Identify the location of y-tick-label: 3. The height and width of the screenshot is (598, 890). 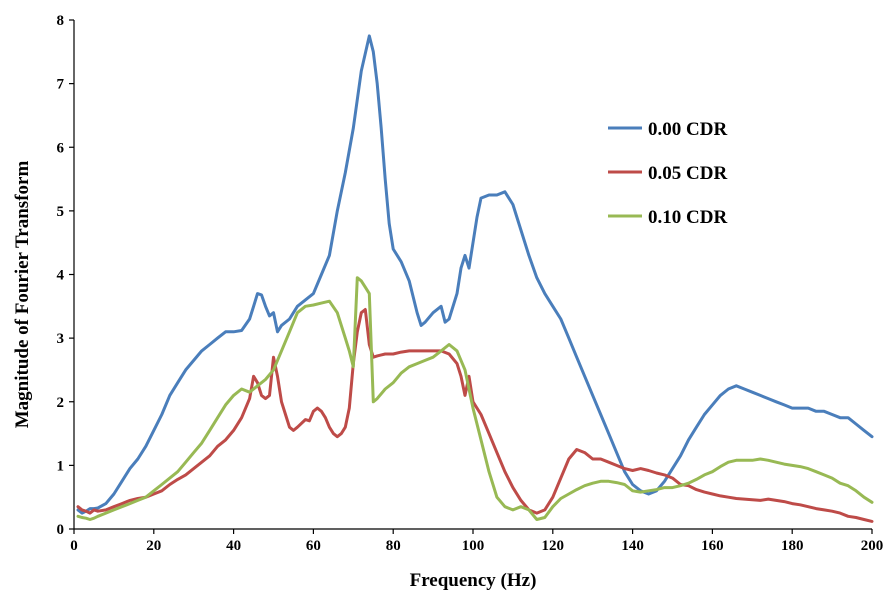
(61, 339).